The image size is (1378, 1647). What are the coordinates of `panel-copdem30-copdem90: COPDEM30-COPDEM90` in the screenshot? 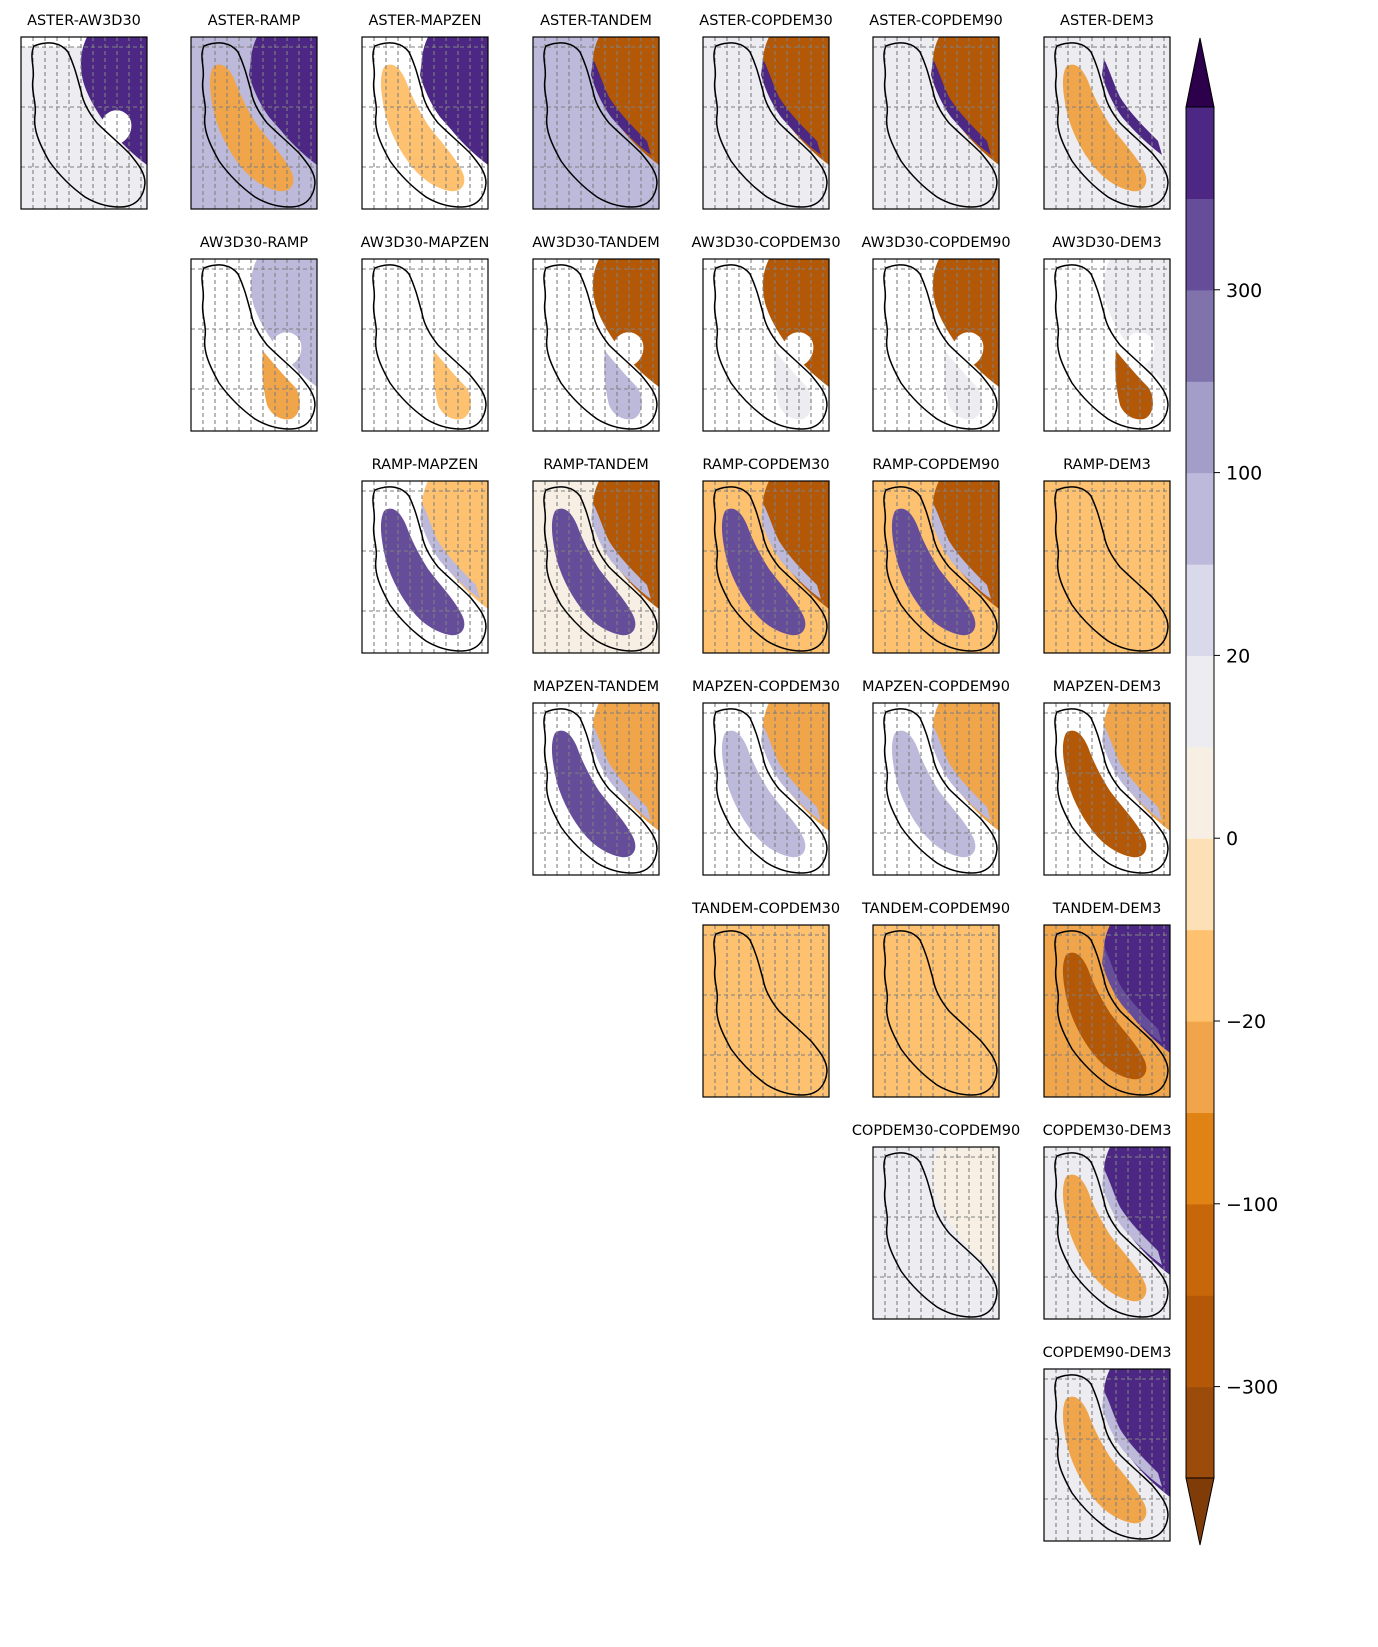 It's located at (936, 1221).